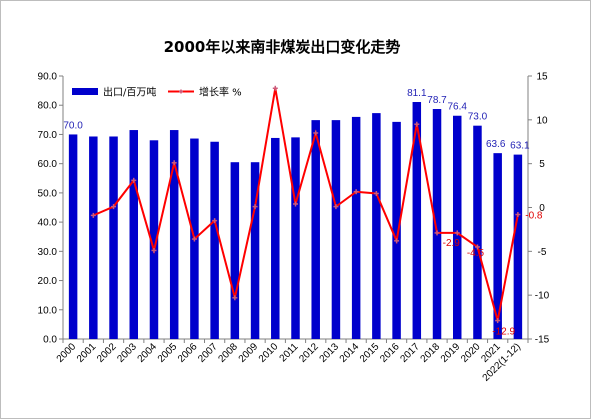  Describe the element at coordinates (48, 252) in the screenshot. I see `left-tick-label: 30.0` at that location.